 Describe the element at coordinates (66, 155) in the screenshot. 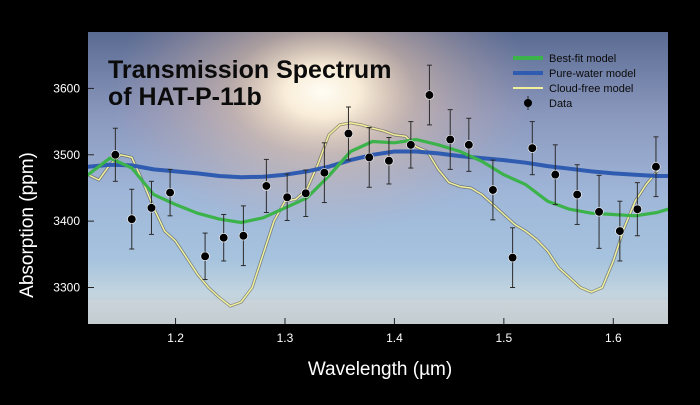

I see `y-tick-label: 3500` at that location.